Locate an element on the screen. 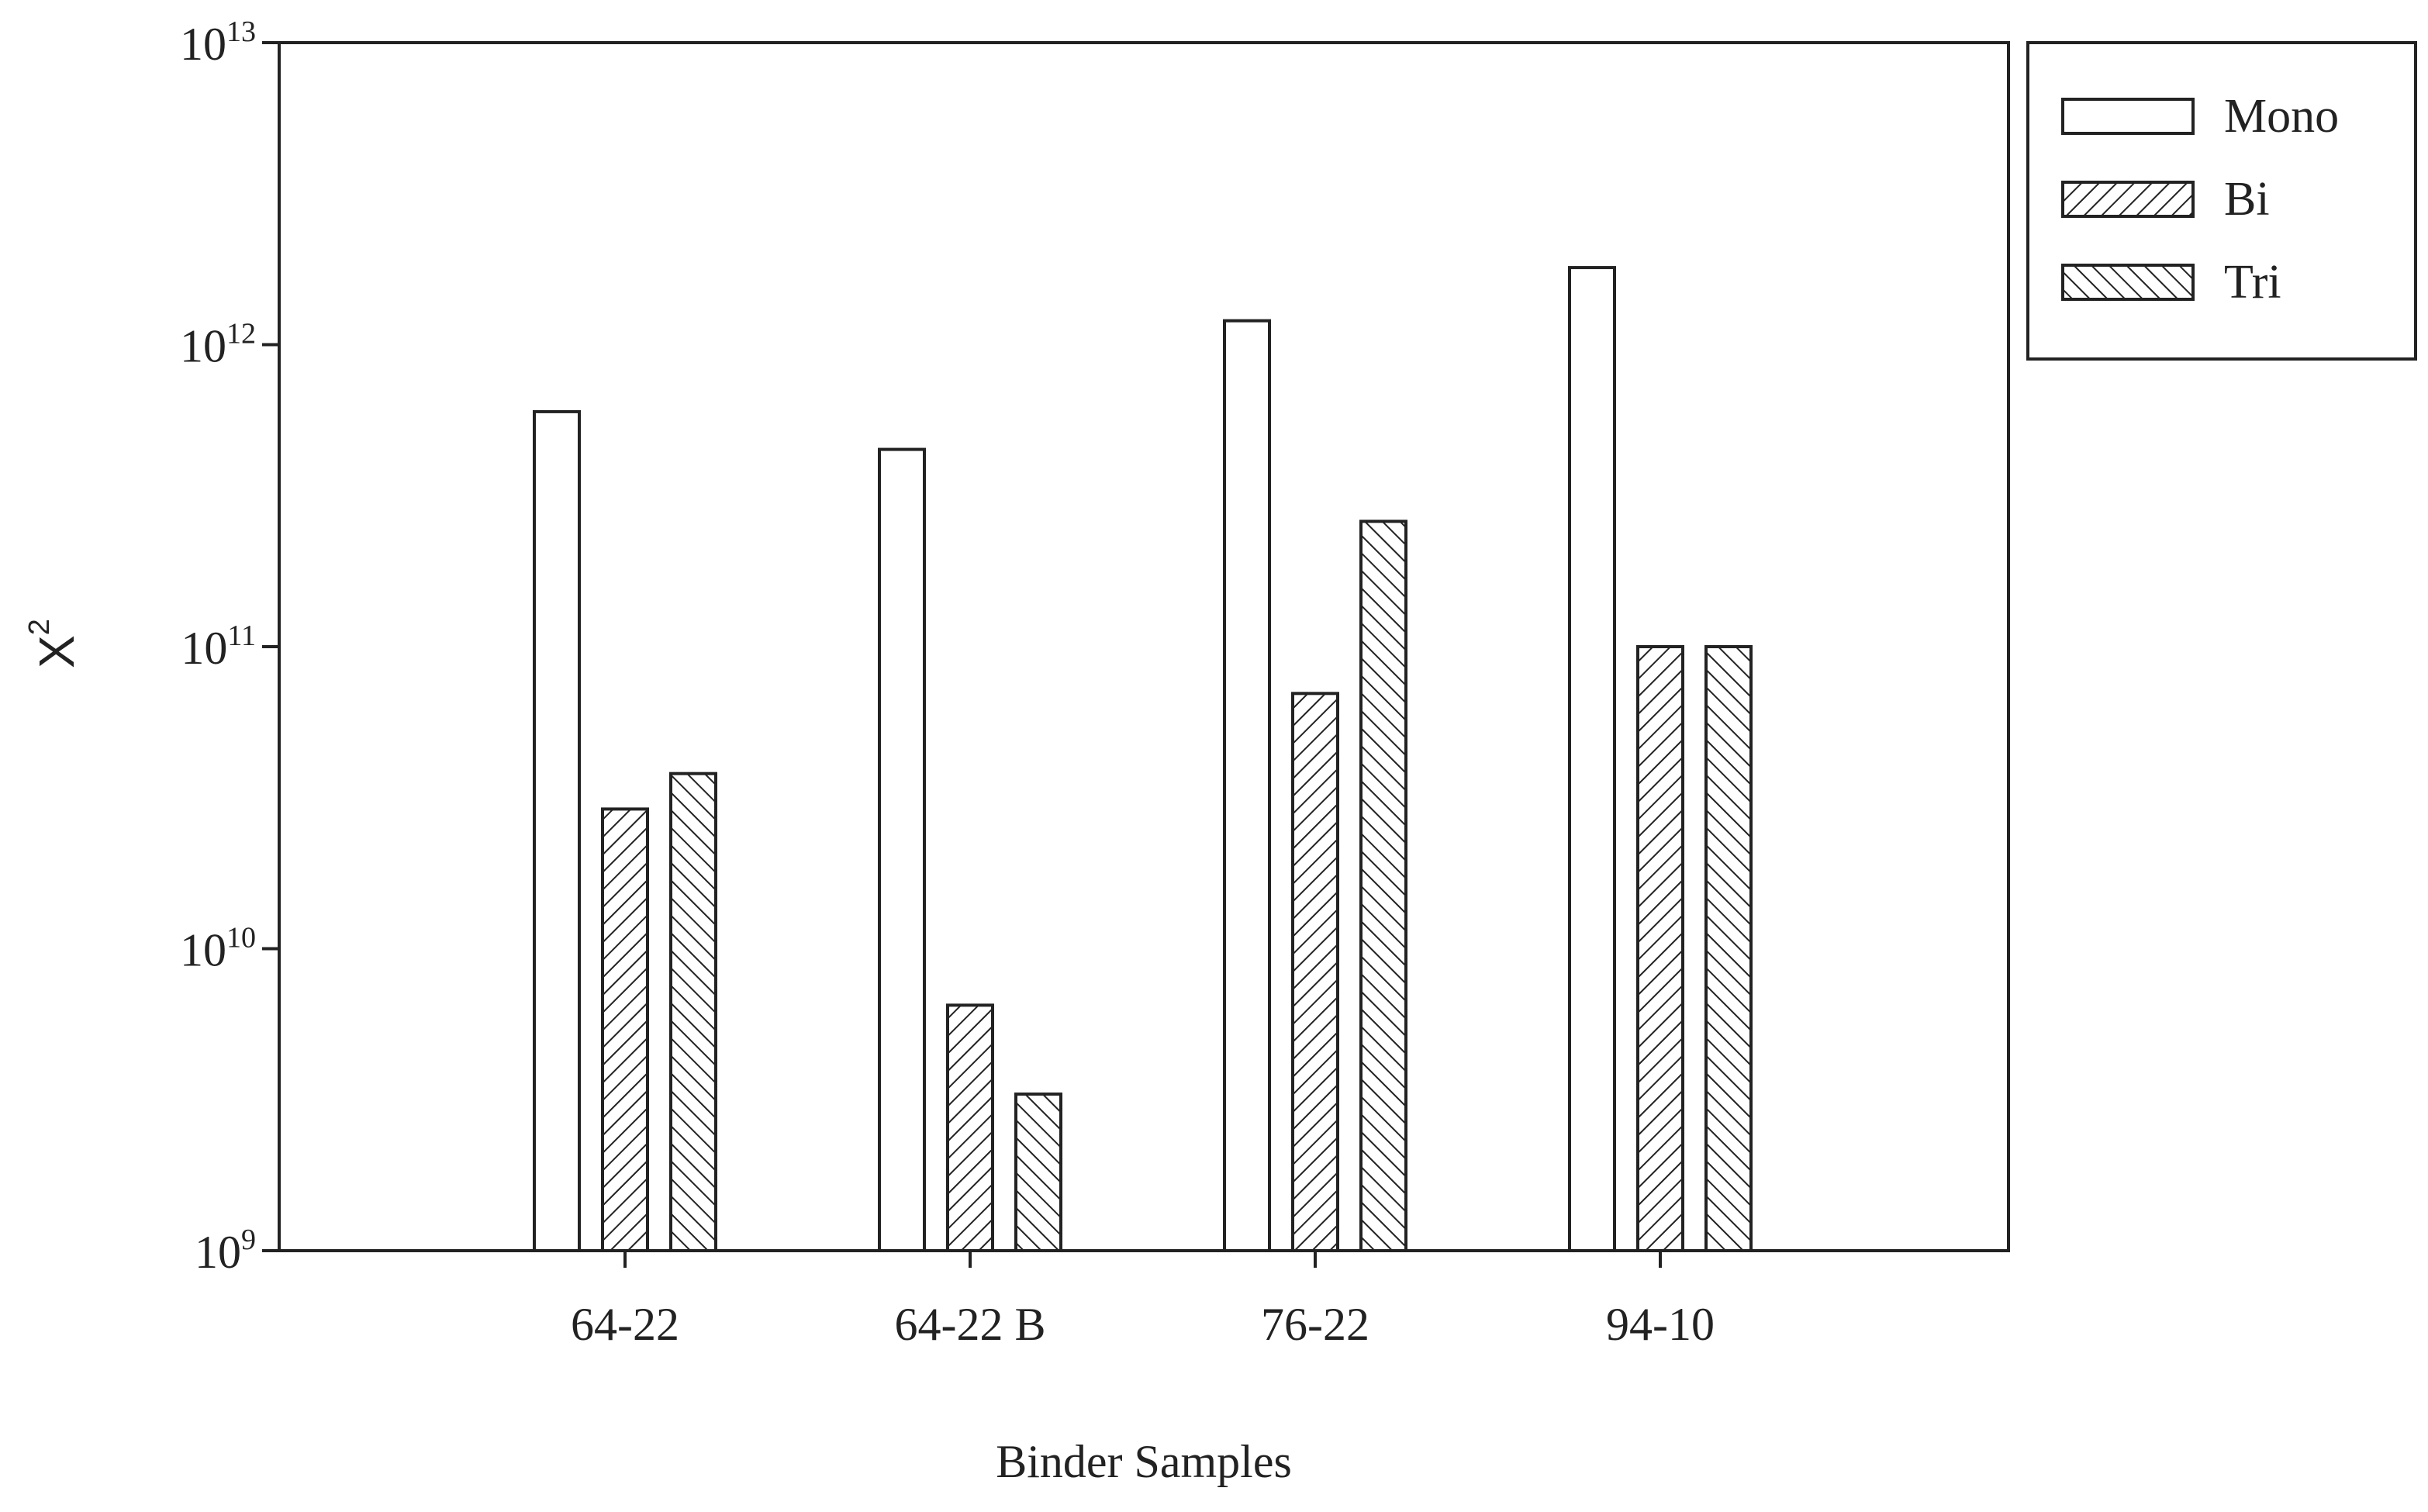 Image resolution: width=2428 pixels, height=1512 pixels. y-tick-exponent: 11 is located at coordinates (241, 636).